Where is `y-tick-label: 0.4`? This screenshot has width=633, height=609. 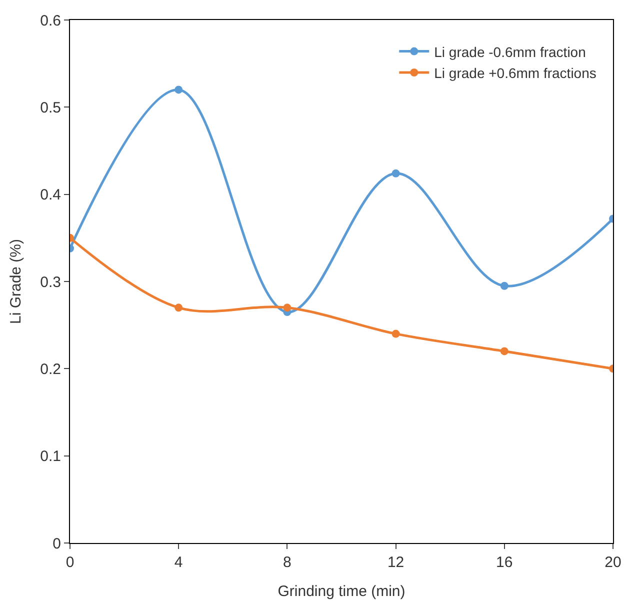 y-tick-label: 0.4 is located at coordinates (50, 195).